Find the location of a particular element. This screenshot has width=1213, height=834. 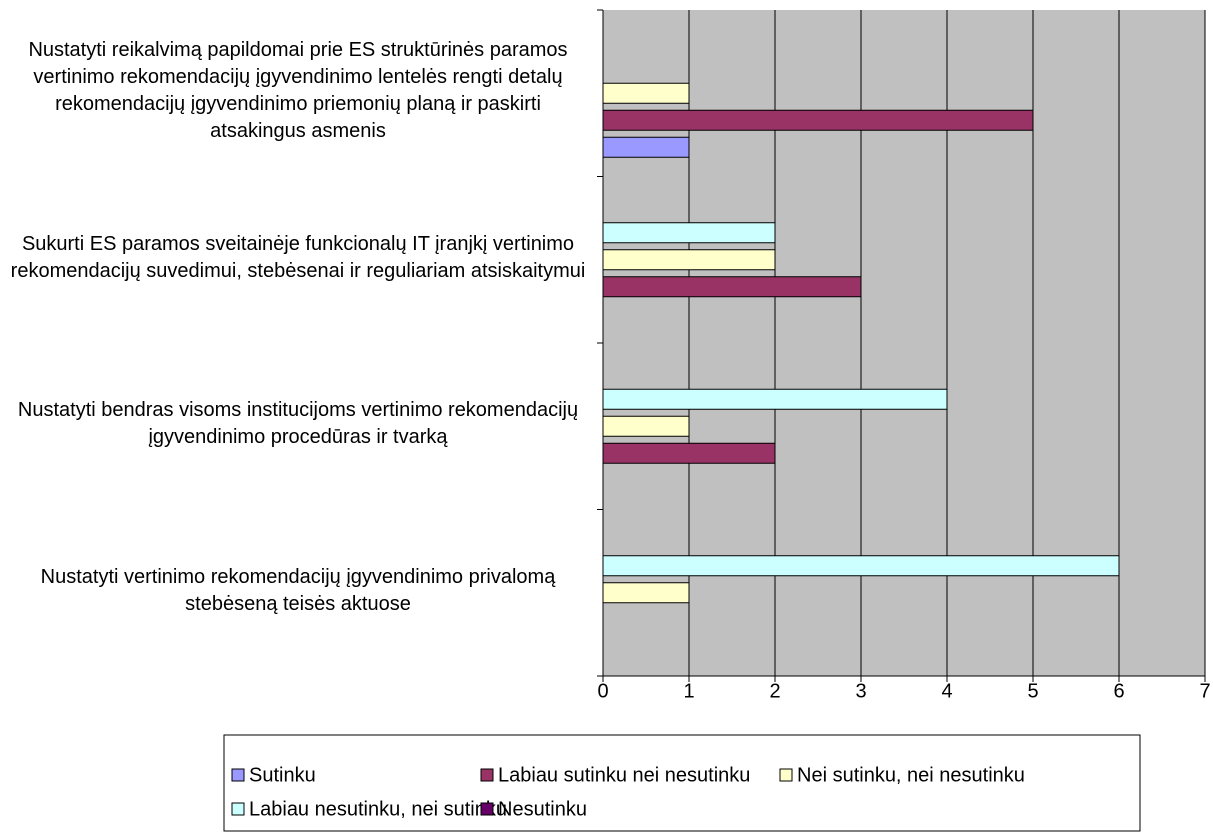

x-tick-label: 2 is located at coordinates (774, 691).